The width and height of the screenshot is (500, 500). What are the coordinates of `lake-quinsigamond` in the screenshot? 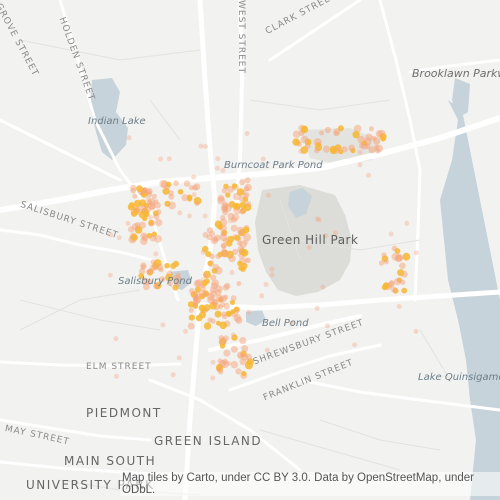 It's located at (470, 300).